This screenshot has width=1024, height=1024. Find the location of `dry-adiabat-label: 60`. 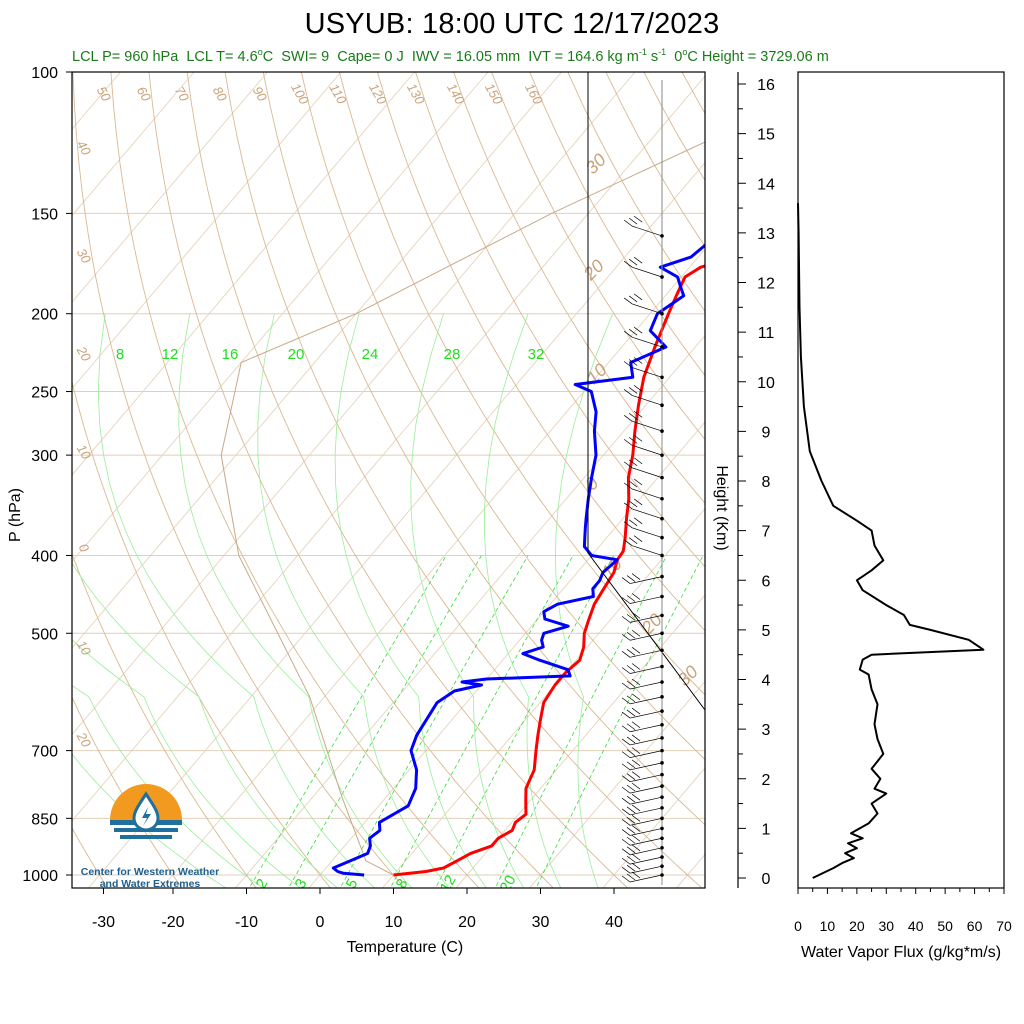

dry-adiabat-label: 60 is located at coordinates (144, 94).